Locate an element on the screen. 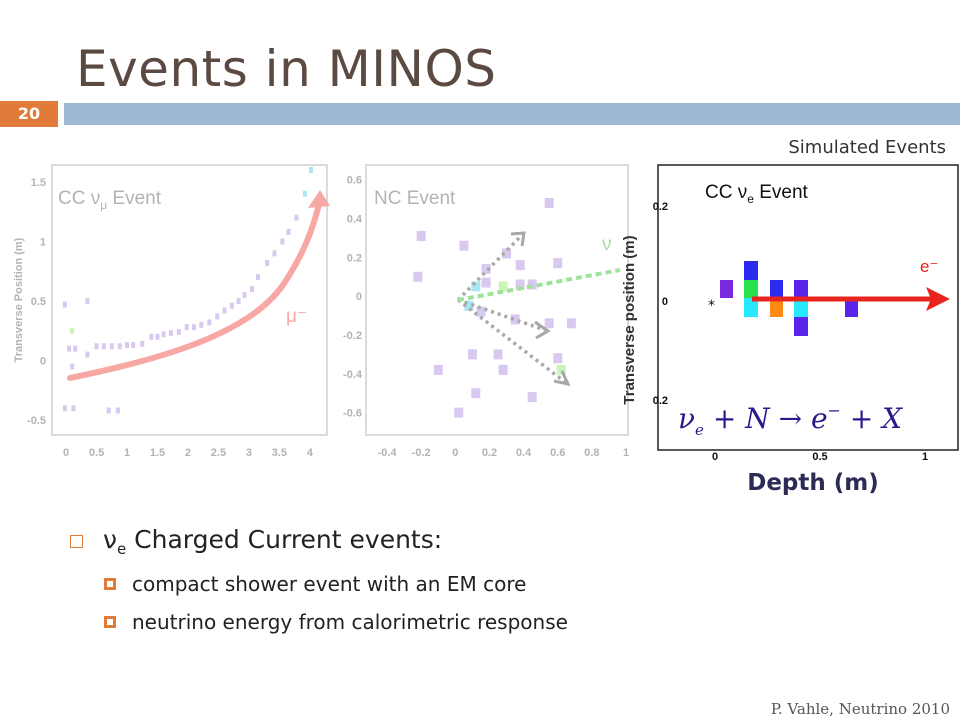 The height and width of the screenshot is (720, 960). x-tick-label: 0.2 is located at coordinates (489, 453).